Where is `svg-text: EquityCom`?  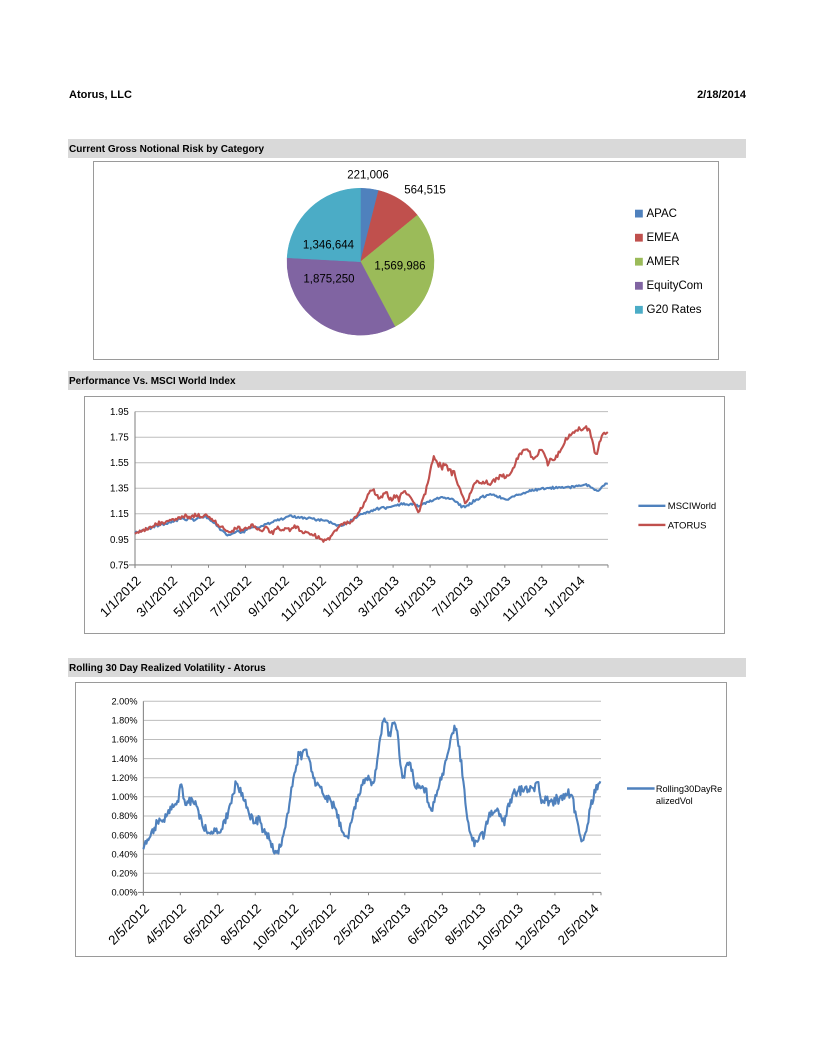 svg-text: EquityCom is located at coordinates (675, 286).